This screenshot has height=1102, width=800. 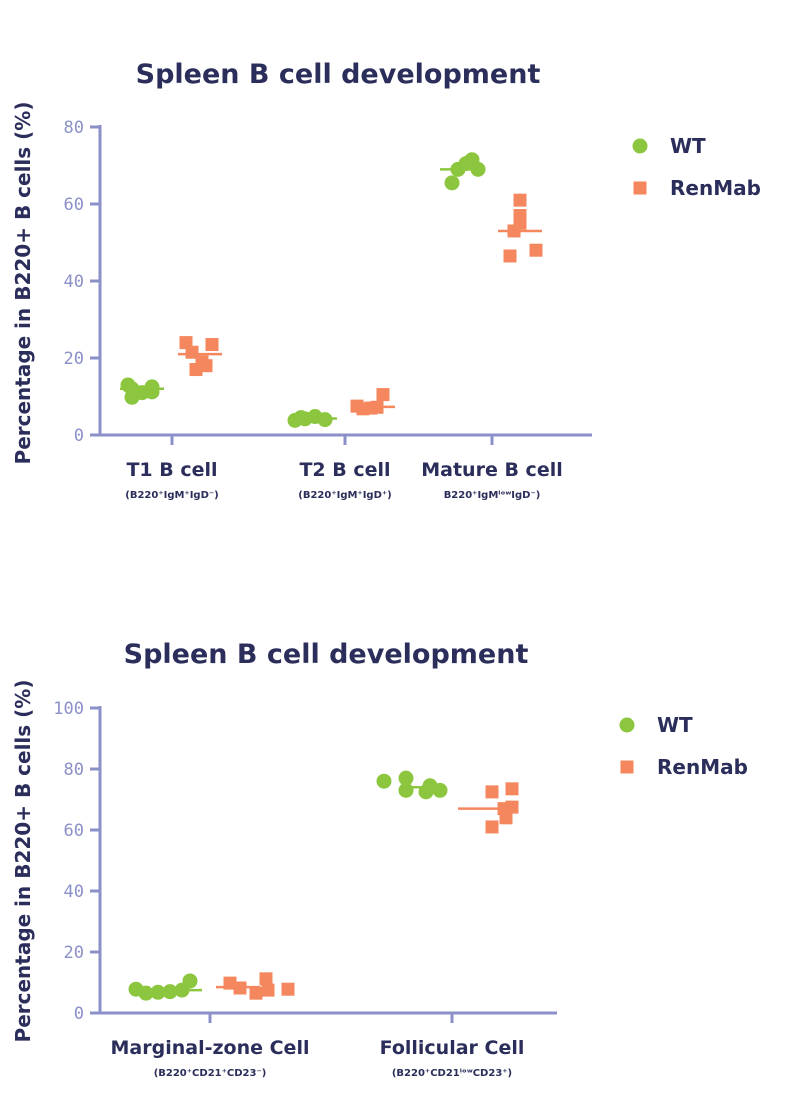 What do you see at coordinates (491, 470) in the screenshot?
I see `x-category-label: Mature B cell` at bounding box center [491, 470].